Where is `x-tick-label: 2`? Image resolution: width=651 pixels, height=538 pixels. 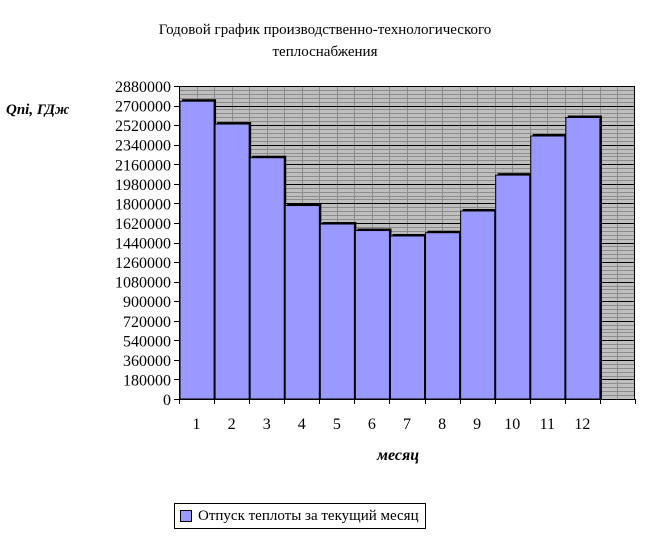
x-tick-label: 2 is located at coordinates (232, 424).